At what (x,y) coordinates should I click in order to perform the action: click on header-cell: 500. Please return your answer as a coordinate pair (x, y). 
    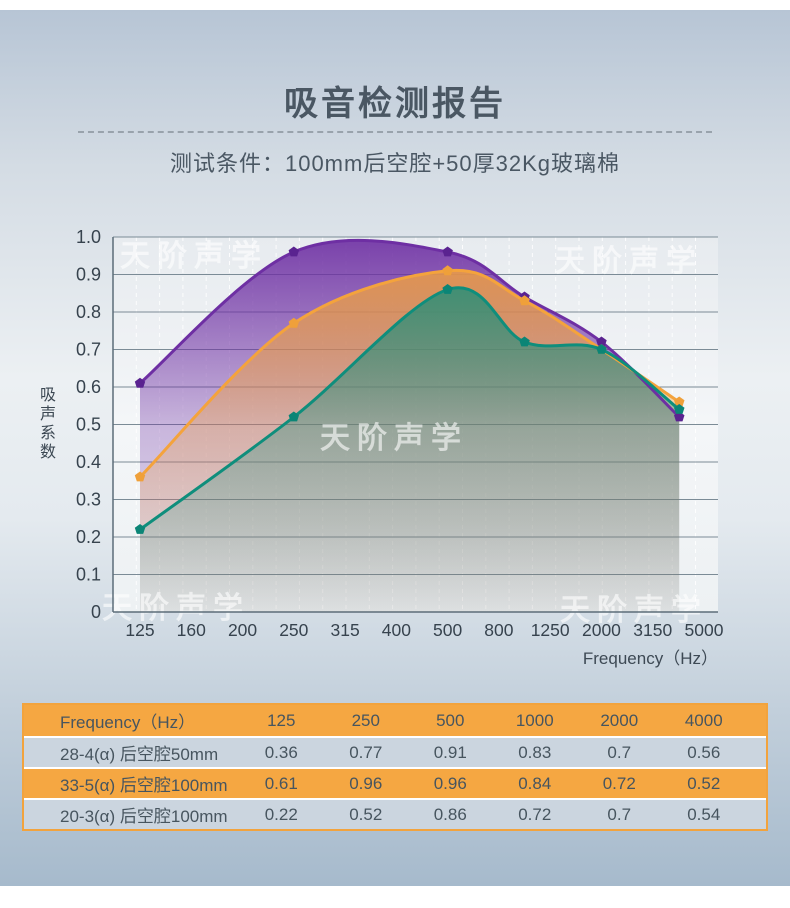
    Looking at the image, I should click on (450, 720).